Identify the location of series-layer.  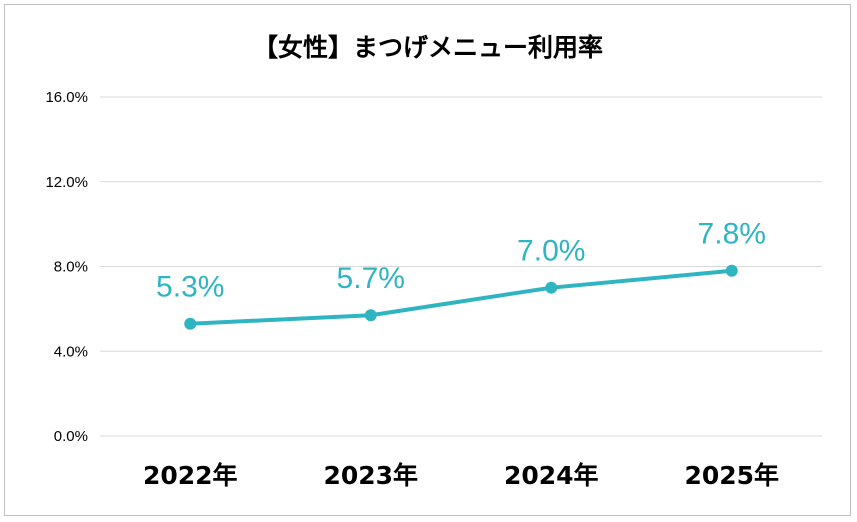
(461, 297).